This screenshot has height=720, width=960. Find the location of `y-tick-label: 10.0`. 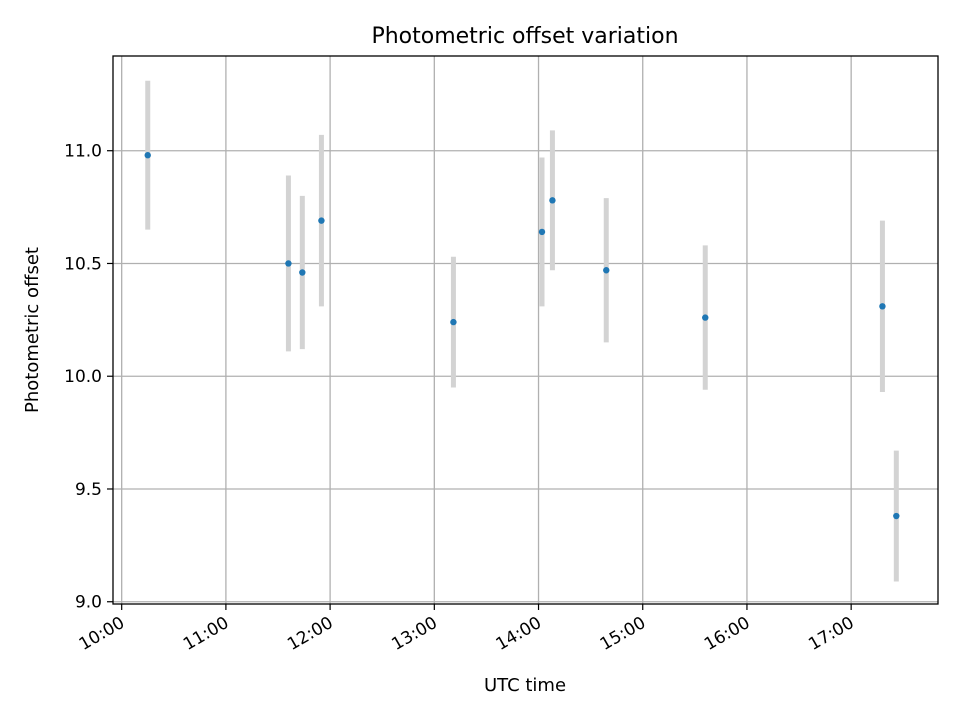

y-tick-label: 10.0 is located at coordinates (83, 377).